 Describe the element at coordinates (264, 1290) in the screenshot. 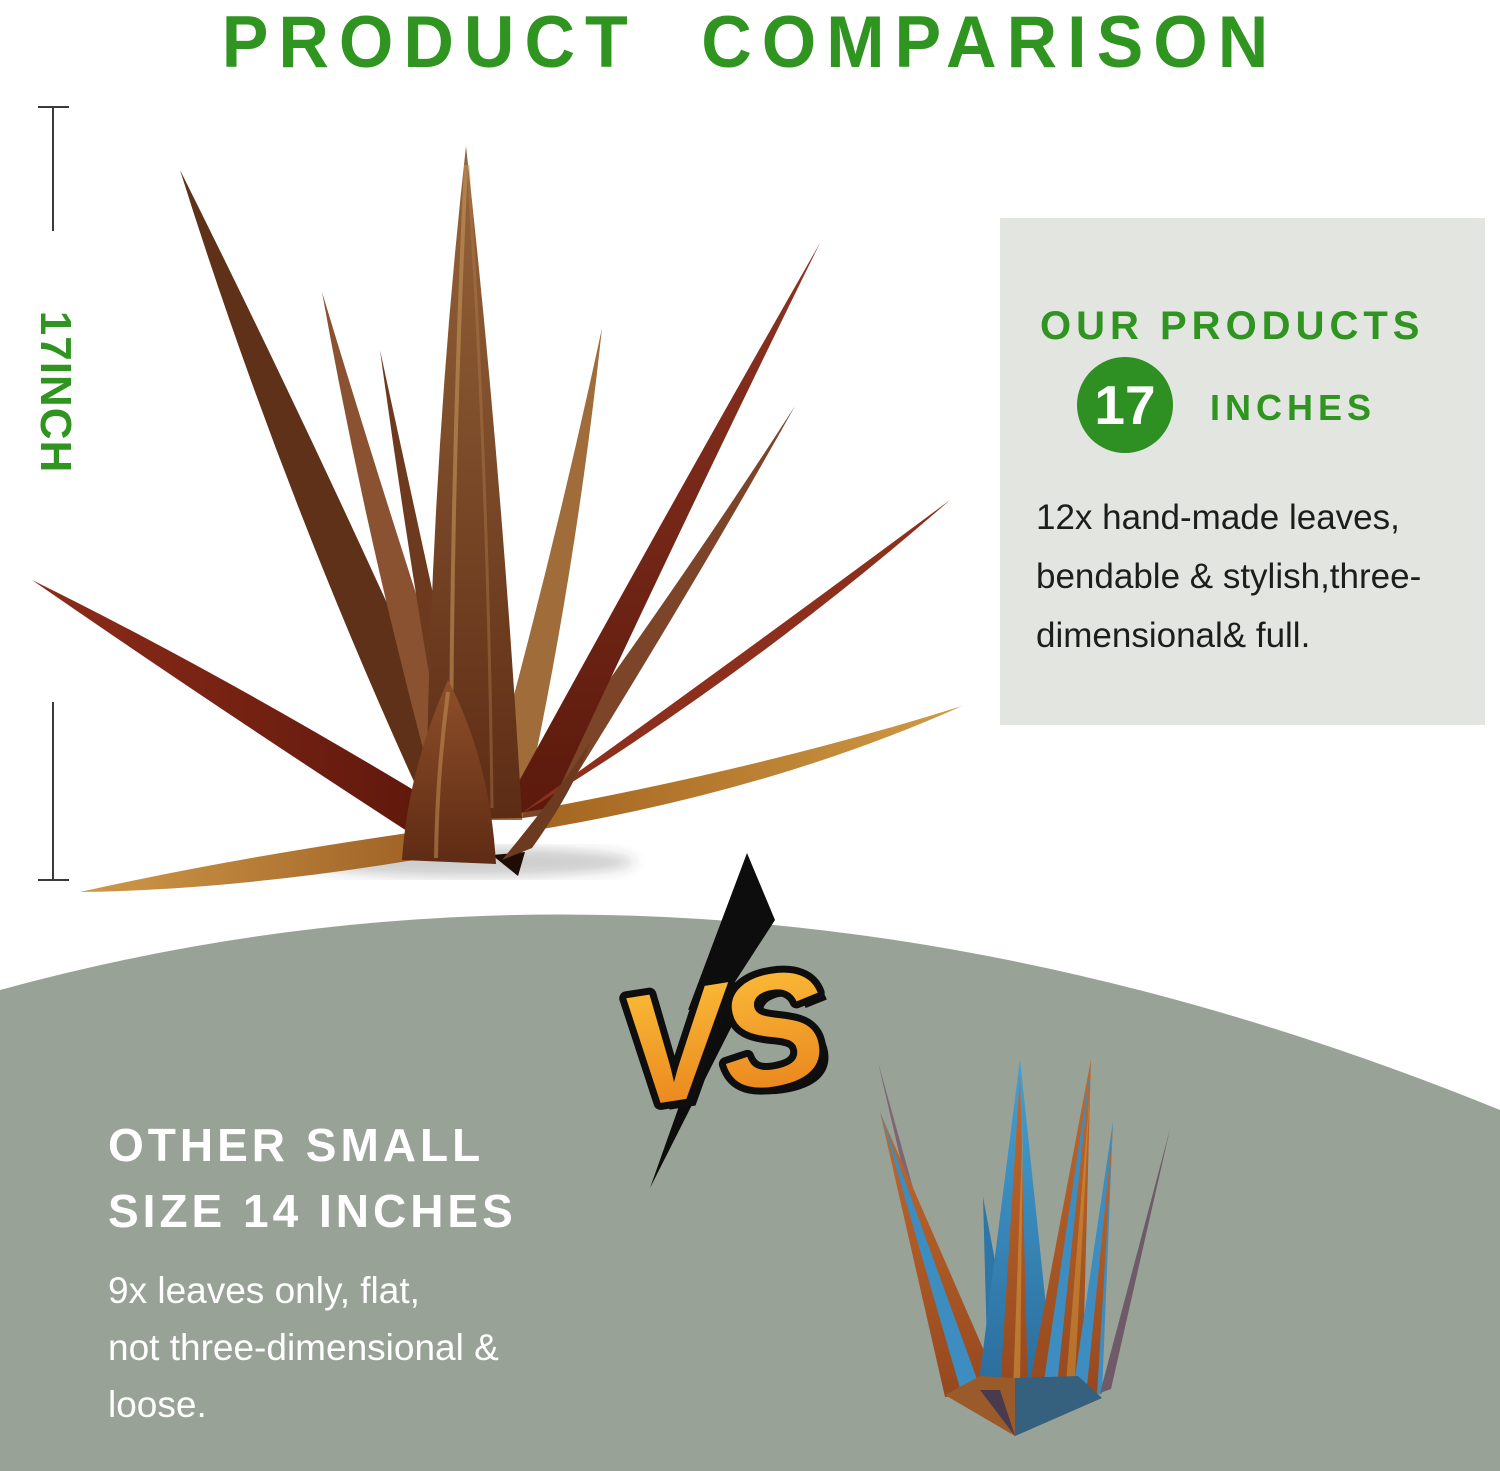

I see `other-product-description-line: 9x leaves only, flat,` at that location.